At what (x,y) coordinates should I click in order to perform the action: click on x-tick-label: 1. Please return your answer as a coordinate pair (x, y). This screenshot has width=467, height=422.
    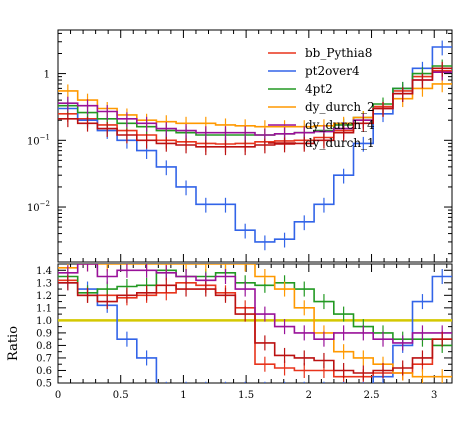
    Looking at the image, I should click on (183, 395).